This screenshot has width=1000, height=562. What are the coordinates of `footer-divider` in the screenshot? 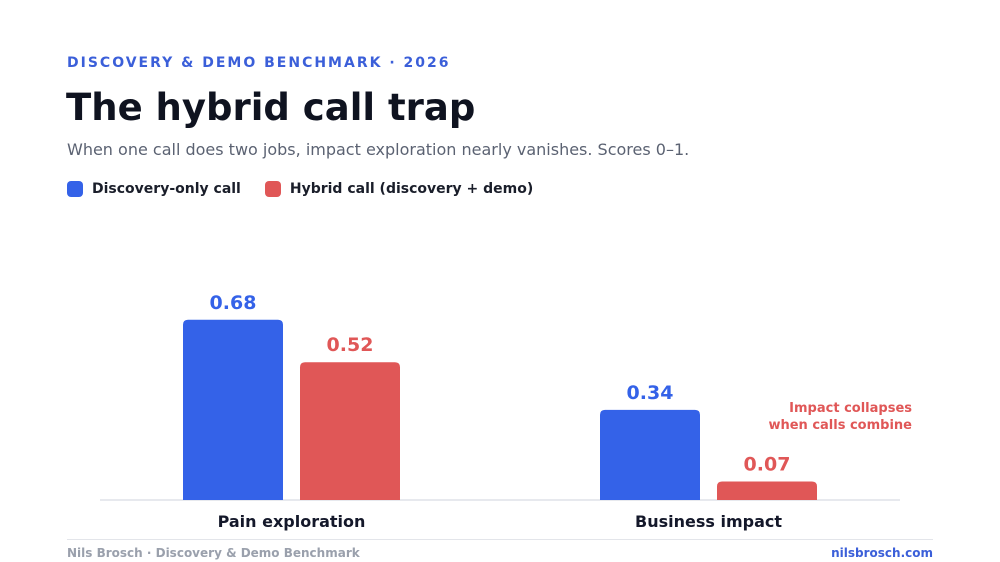 It's located at (500, 539).